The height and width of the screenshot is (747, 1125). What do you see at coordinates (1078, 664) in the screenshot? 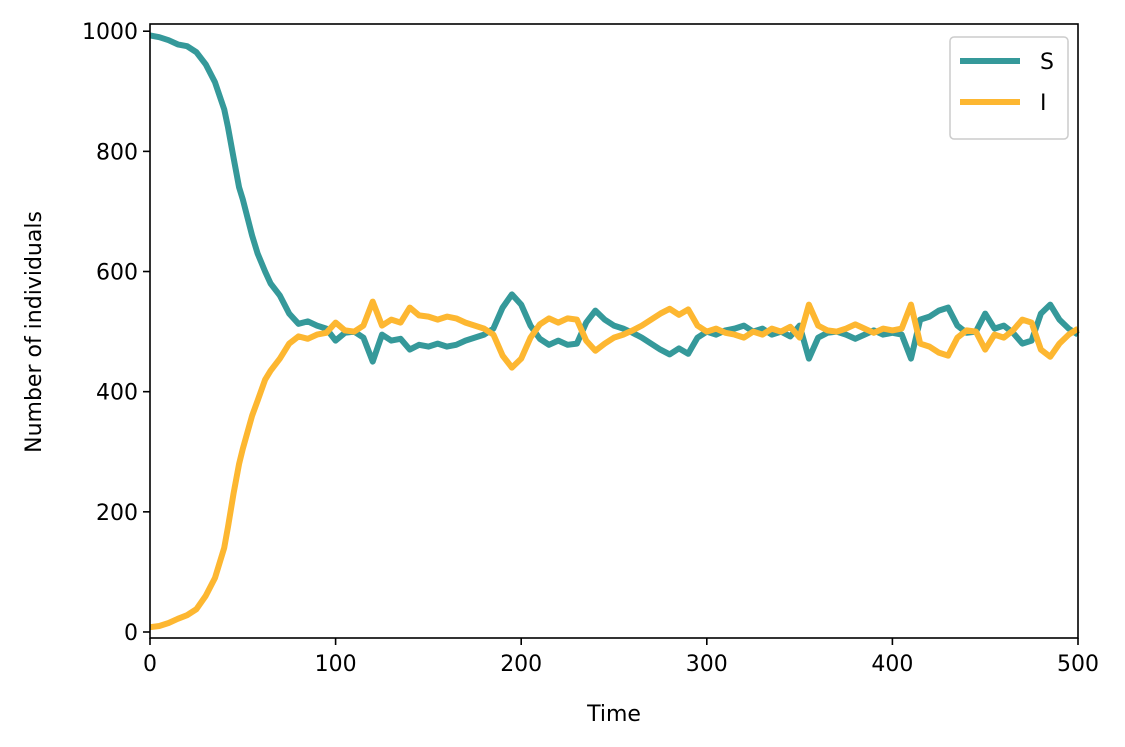
I see `x-tick-label: 500` at bounding box center [1078, 664].